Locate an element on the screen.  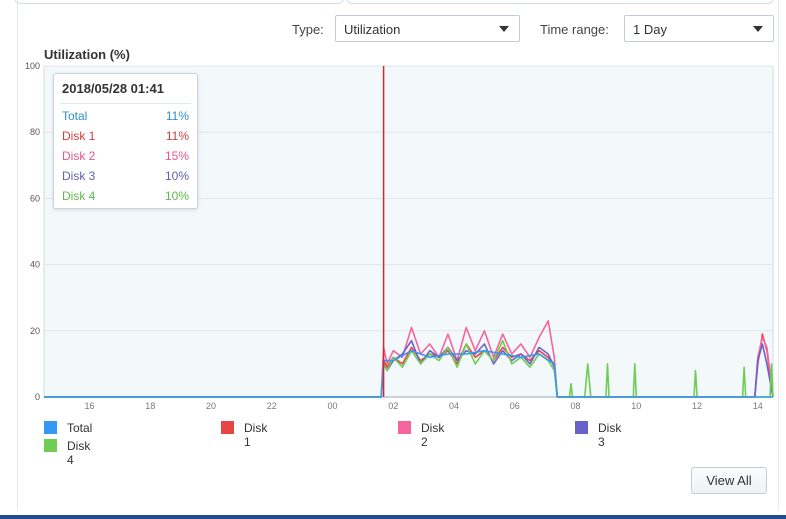
type-select: Utilization is located at coordinates (427, 28).